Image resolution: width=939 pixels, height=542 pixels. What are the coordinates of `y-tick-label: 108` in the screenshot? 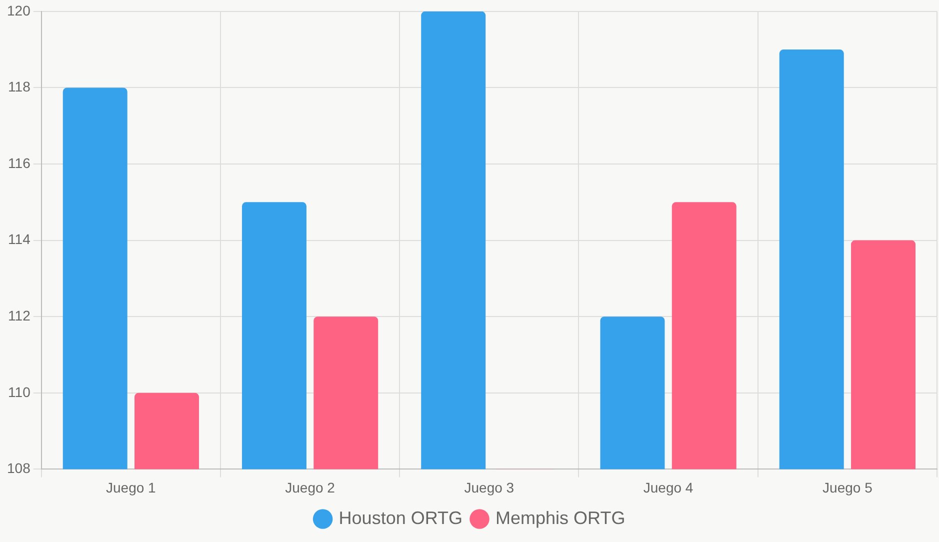 It's located at (19, 468).